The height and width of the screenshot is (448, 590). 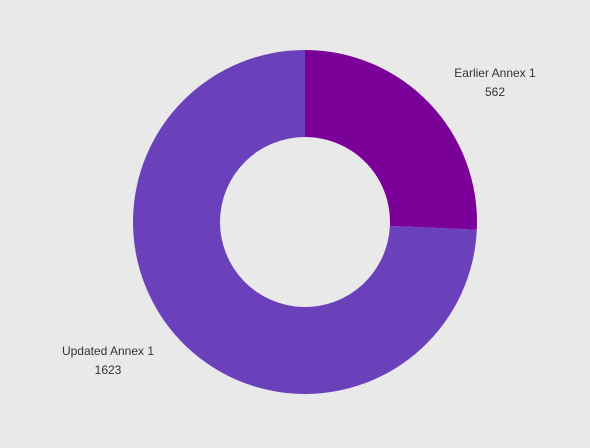 What do you see at coordinates (108, 370) in the screenshot?
I see `slice-value: 1623` at bounding box center [108, 370].